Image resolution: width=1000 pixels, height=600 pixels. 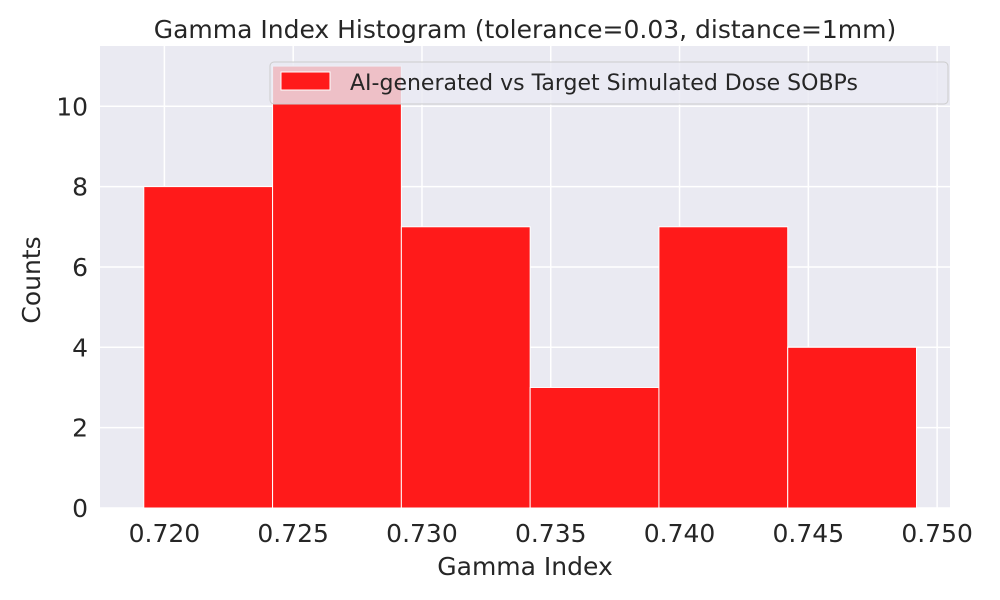 What do you see at coordinates (80, 347) in the screenshot?
I see `y-tick-label: 4` at bounding box center [80, 347].